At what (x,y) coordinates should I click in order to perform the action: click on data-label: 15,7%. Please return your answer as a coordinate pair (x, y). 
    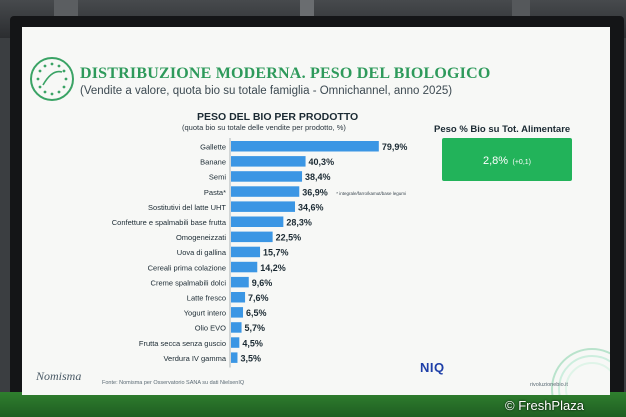
    Looking at the image, I should click on (276, 253).